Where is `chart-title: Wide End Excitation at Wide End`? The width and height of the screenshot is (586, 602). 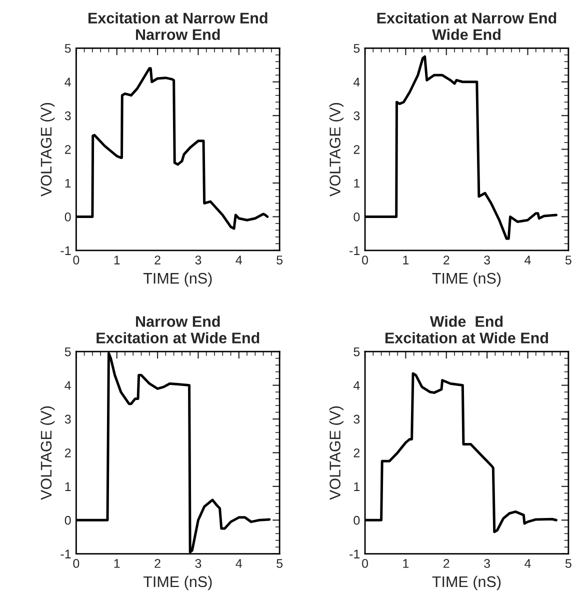 chart-title: Wide End Excitation at Wide End is located at coordinates (466, 330).